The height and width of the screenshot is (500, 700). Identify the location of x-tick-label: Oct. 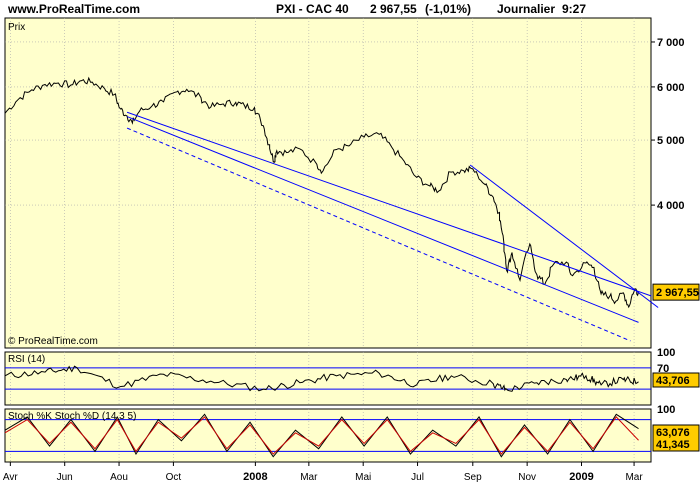
(174, 477).